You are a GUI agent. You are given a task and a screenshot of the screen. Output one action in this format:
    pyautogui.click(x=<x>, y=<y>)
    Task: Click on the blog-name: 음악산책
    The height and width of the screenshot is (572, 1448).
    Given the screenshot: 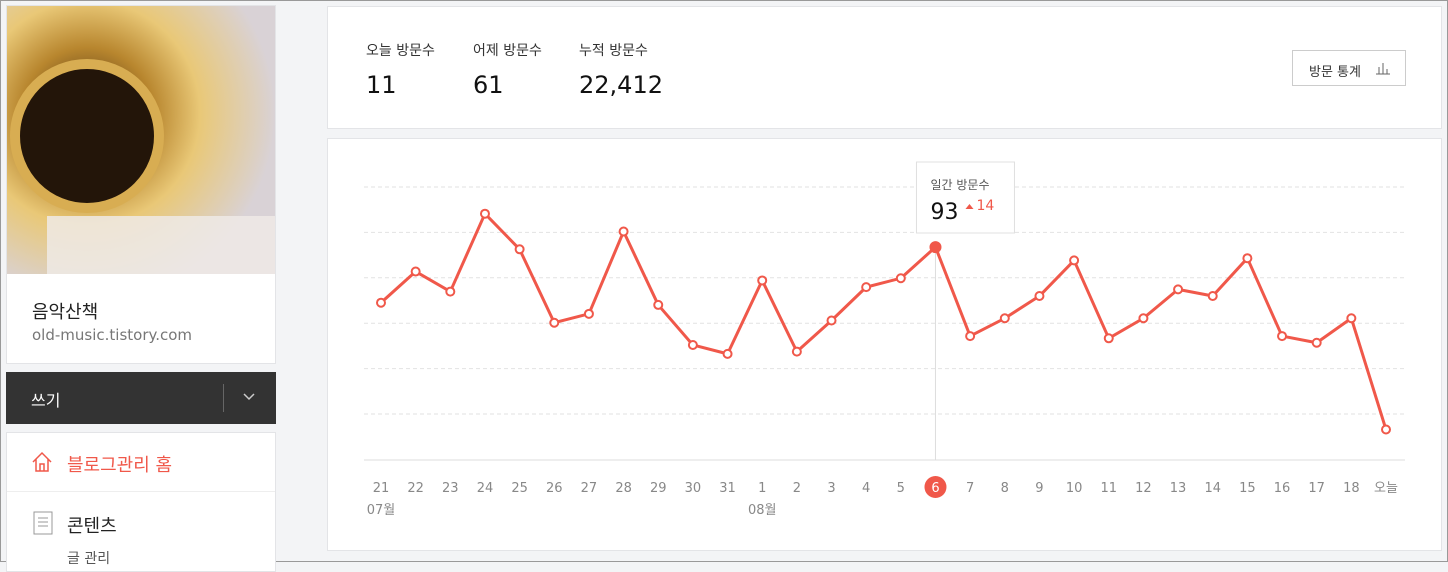 What is the action you would take?
    pyautogui.click(x=65, y=312)
    